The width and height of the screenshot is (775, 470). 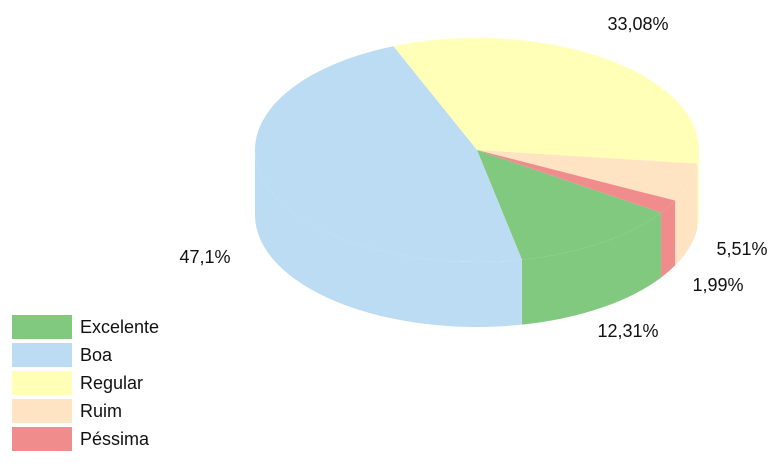 What do you see at coordinates (717, 285) in the screenshot?
I see `data-label: 1,99%` at bounding box center [717, 285].